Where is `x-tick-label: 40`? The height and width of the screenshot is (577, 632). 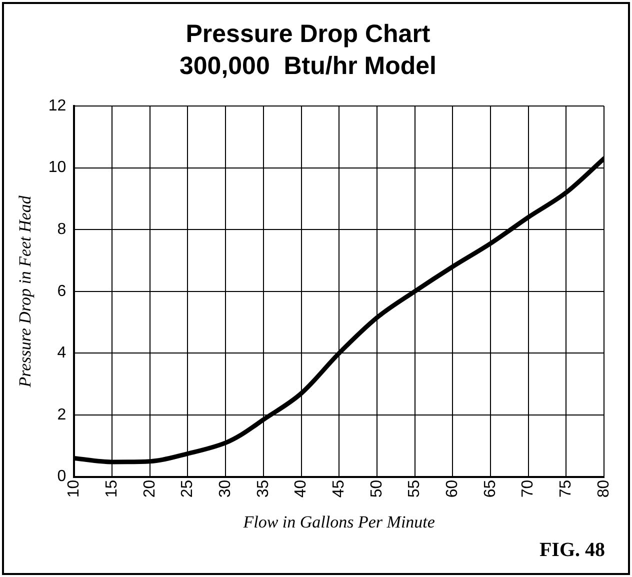
x-tick-label: 40 is located at coordinates (301, 489).